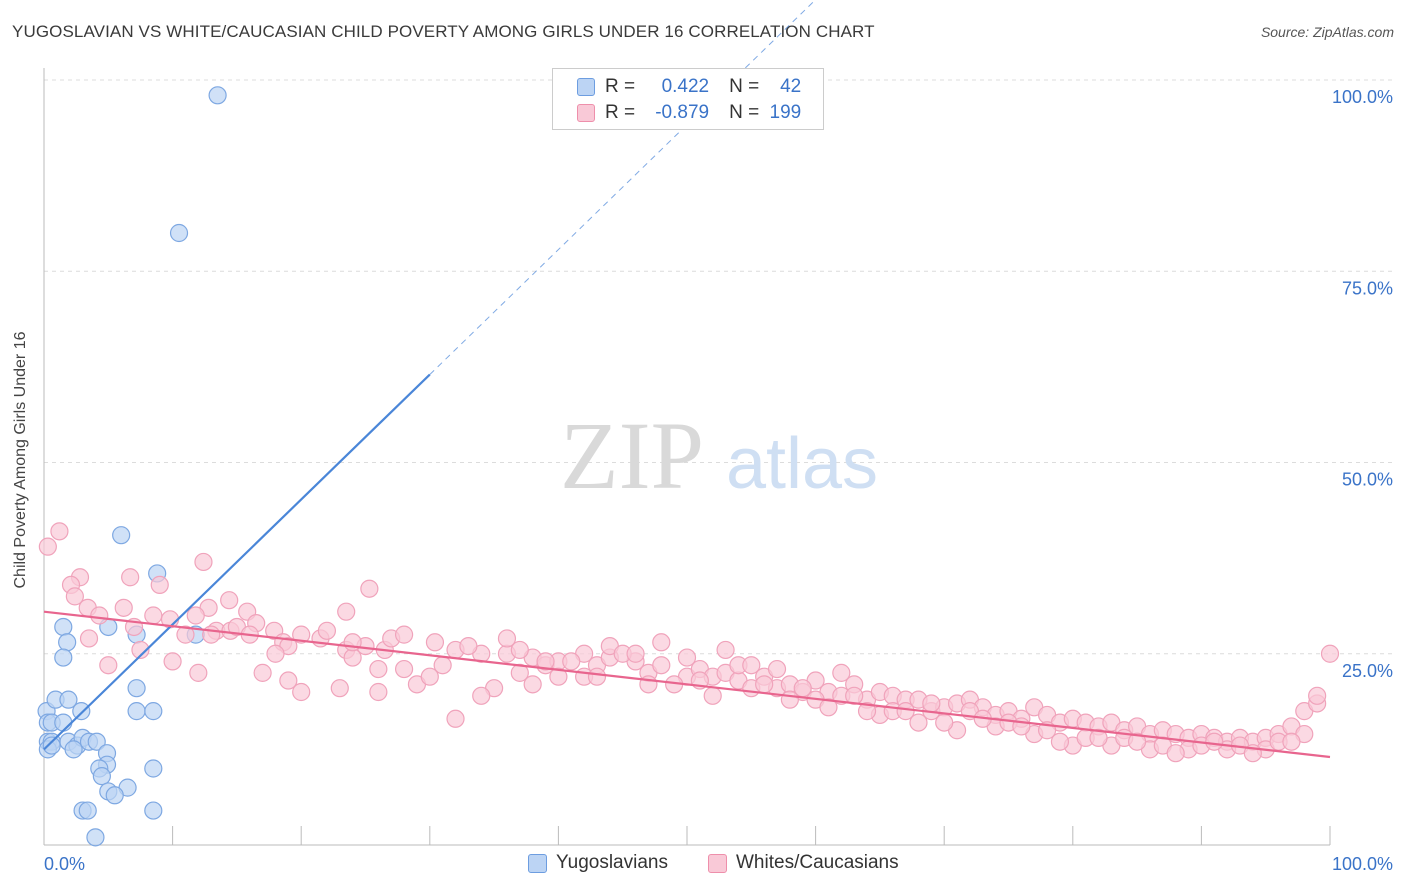  I want to click on n-value: 199, so click(785, 112).